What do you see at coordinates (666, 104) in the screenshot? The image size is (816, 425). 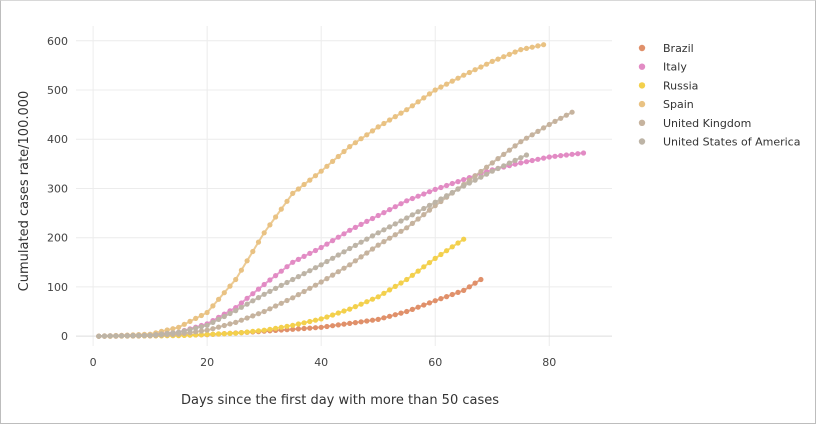 I see `legend-item-spain: Spain` at bounding box center [666, 104].